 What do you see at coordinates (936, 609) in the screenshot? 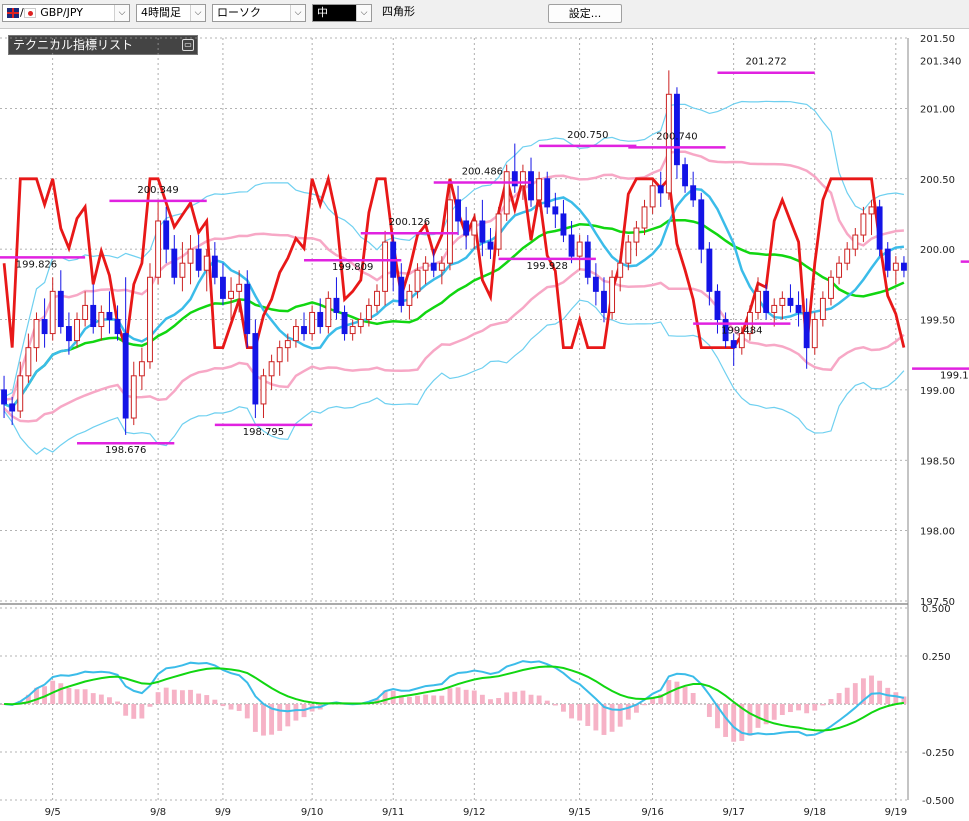
I see `macd-tick-label: 0.500` at bounding box center [936, 609].